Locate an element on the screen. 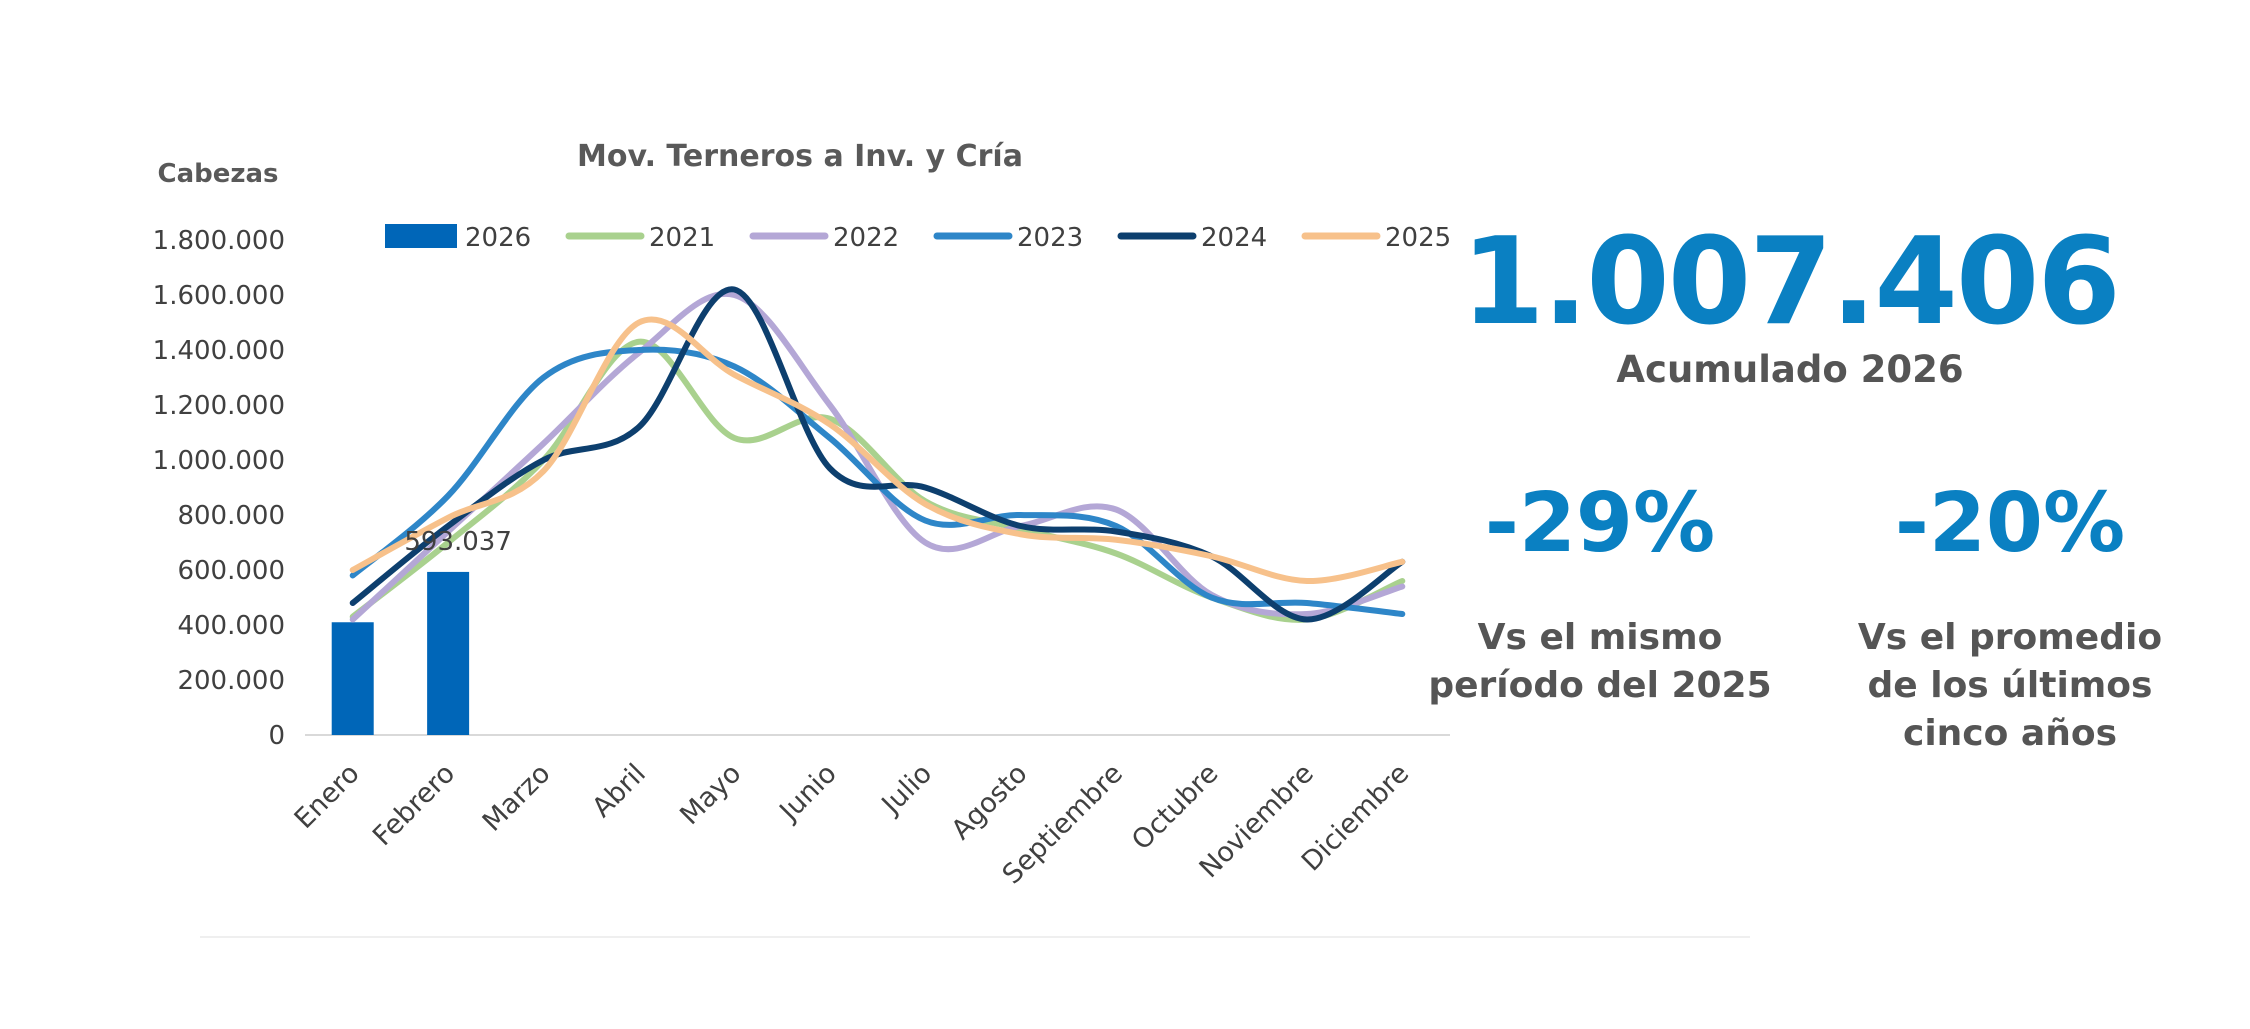 Image resolution: width=2250 pixels, height=1029 pixels. legend-label-2026: 2026 is located at coordinates (498, 238).